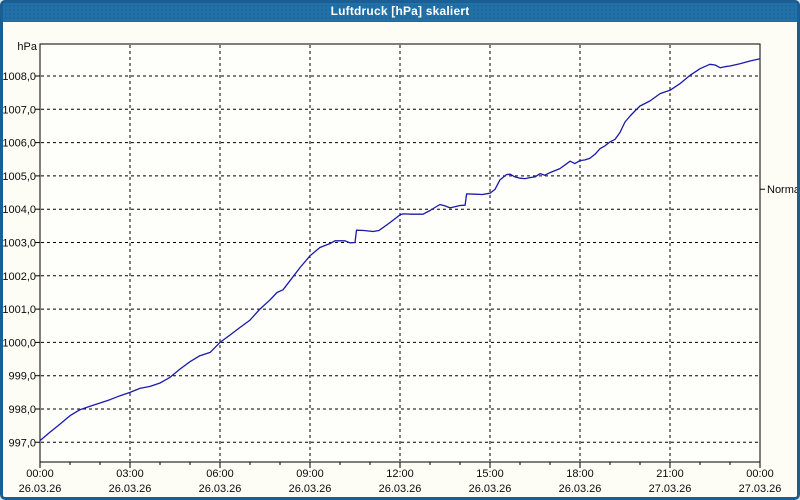  Describe the element at coordinates (19, 244) in the screenshot. I see `y-tick-label: 1003,0` at that location.